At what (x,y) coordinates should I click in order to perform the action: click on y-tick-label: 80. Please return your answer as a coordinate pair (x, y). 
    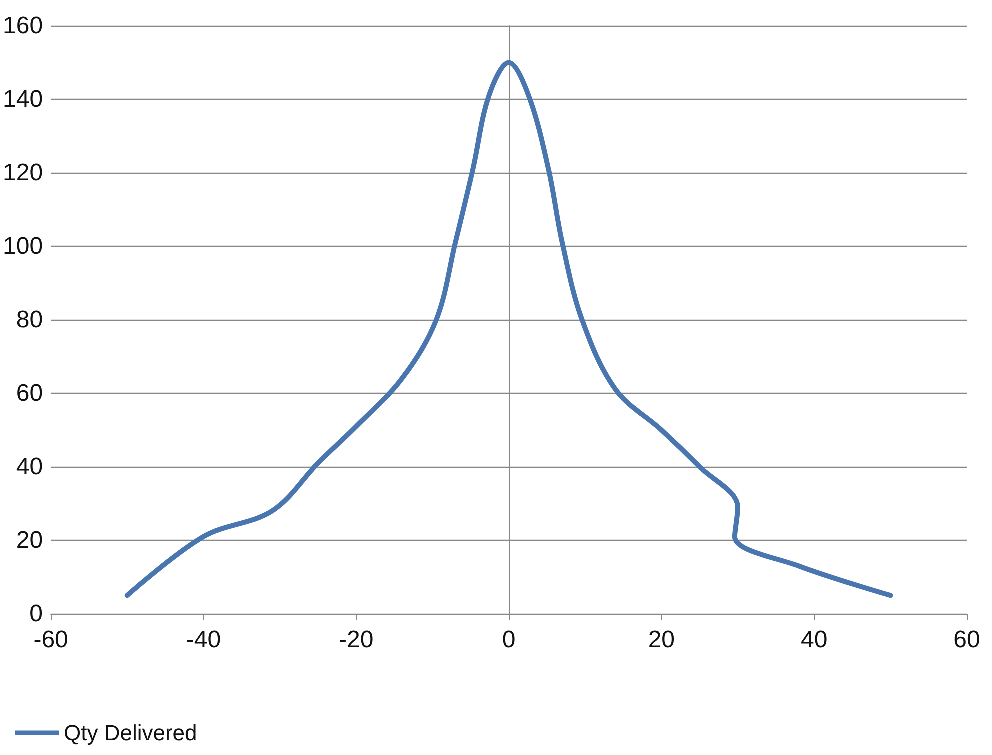
    Looking at the image, I should click on (30, 320).